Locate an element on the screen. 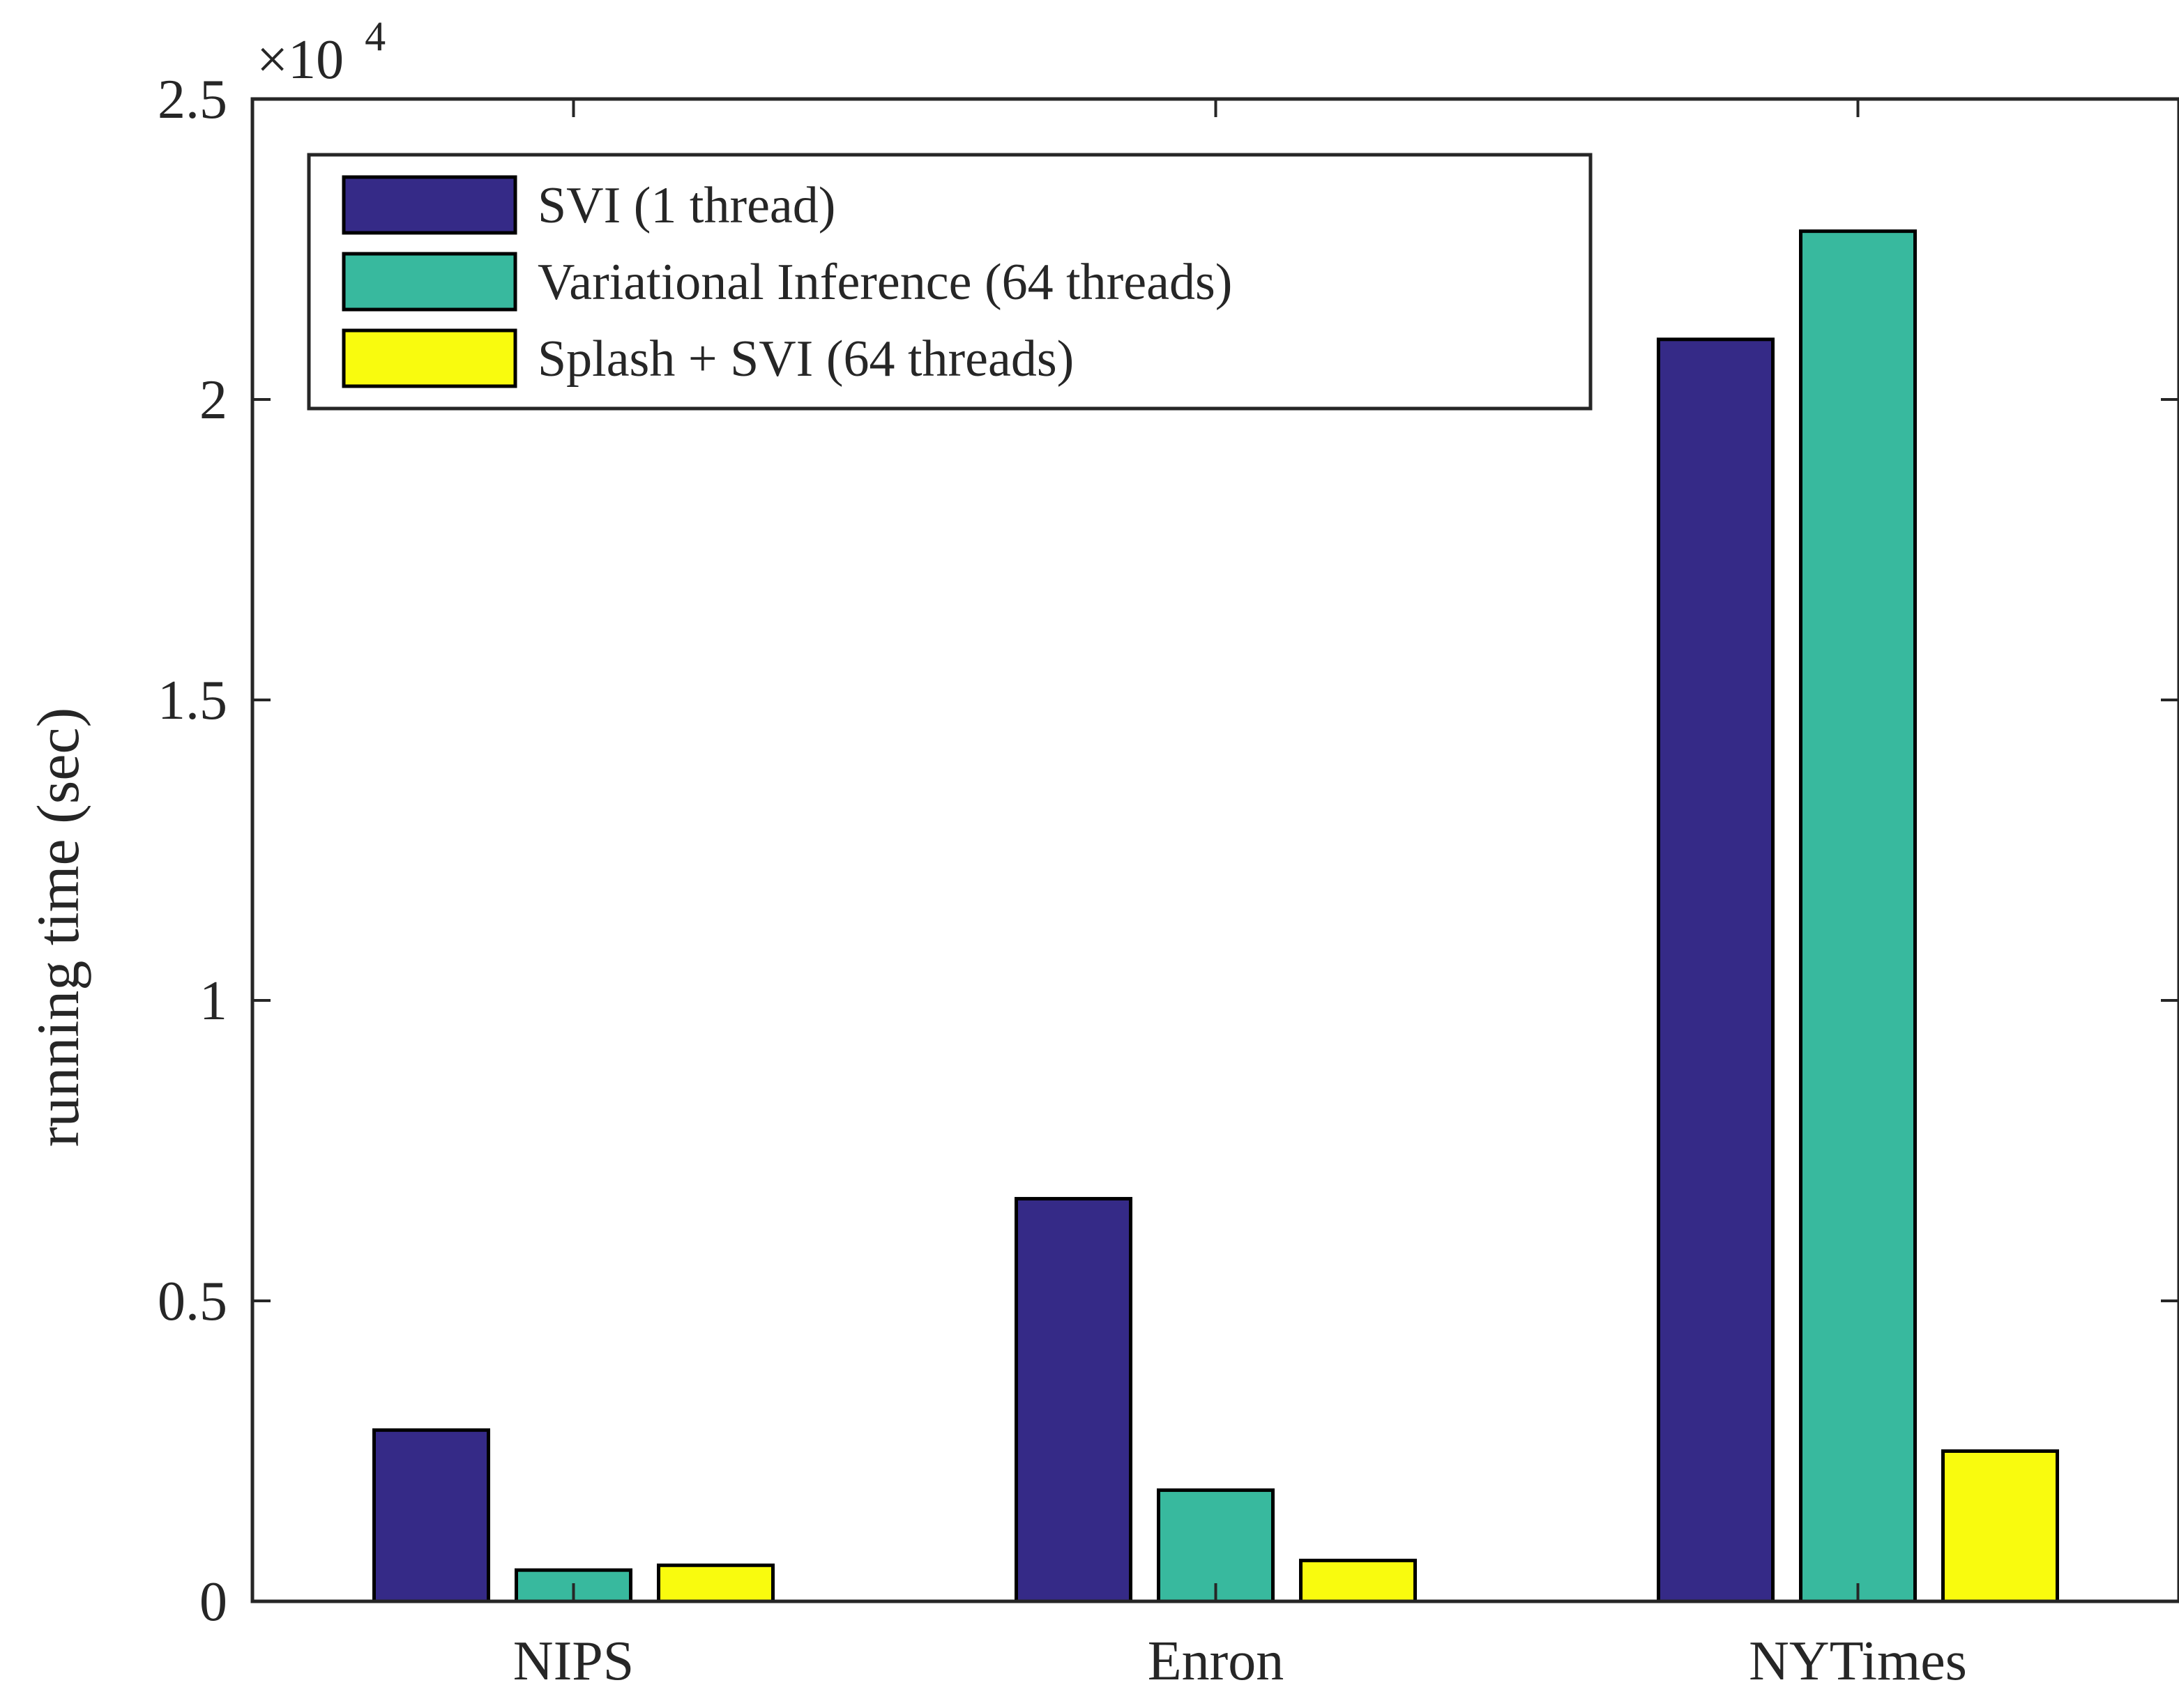 This screenshot has height=1708, width=2179. legend-label: SVI (1 thread) is located at coordinates (686, 205).